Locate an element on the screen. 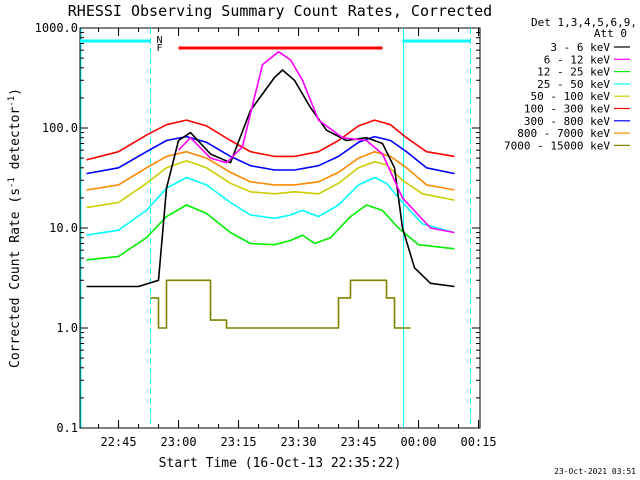  y-axis-label-mid: detector is located at coordinates (15, 142).